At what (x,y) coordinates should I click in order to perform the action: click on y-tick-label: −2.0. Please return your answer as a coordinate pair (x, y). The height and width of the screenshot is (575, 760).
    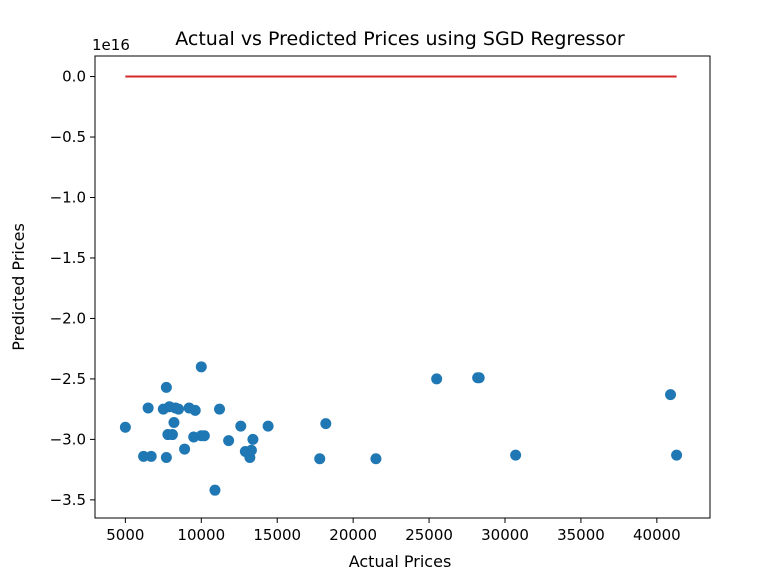
    Looking at the image, I should click on (68, 318).